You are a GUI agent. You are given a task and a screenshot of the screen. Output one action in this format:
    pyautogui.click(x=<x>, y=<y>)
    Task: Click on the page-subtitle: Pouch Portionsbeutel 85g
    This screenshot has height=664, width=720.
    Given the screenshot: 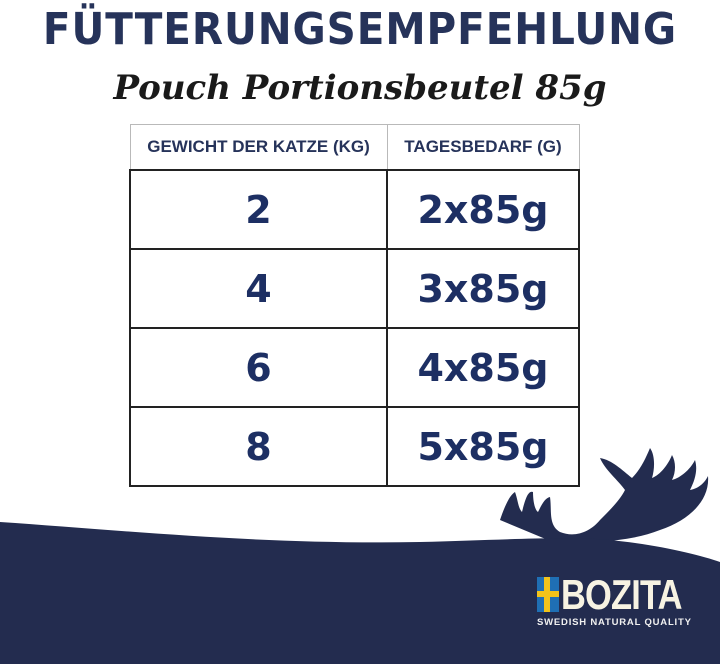 What is the action you would take?
    pyautogui.click(x=360, y=88)
    